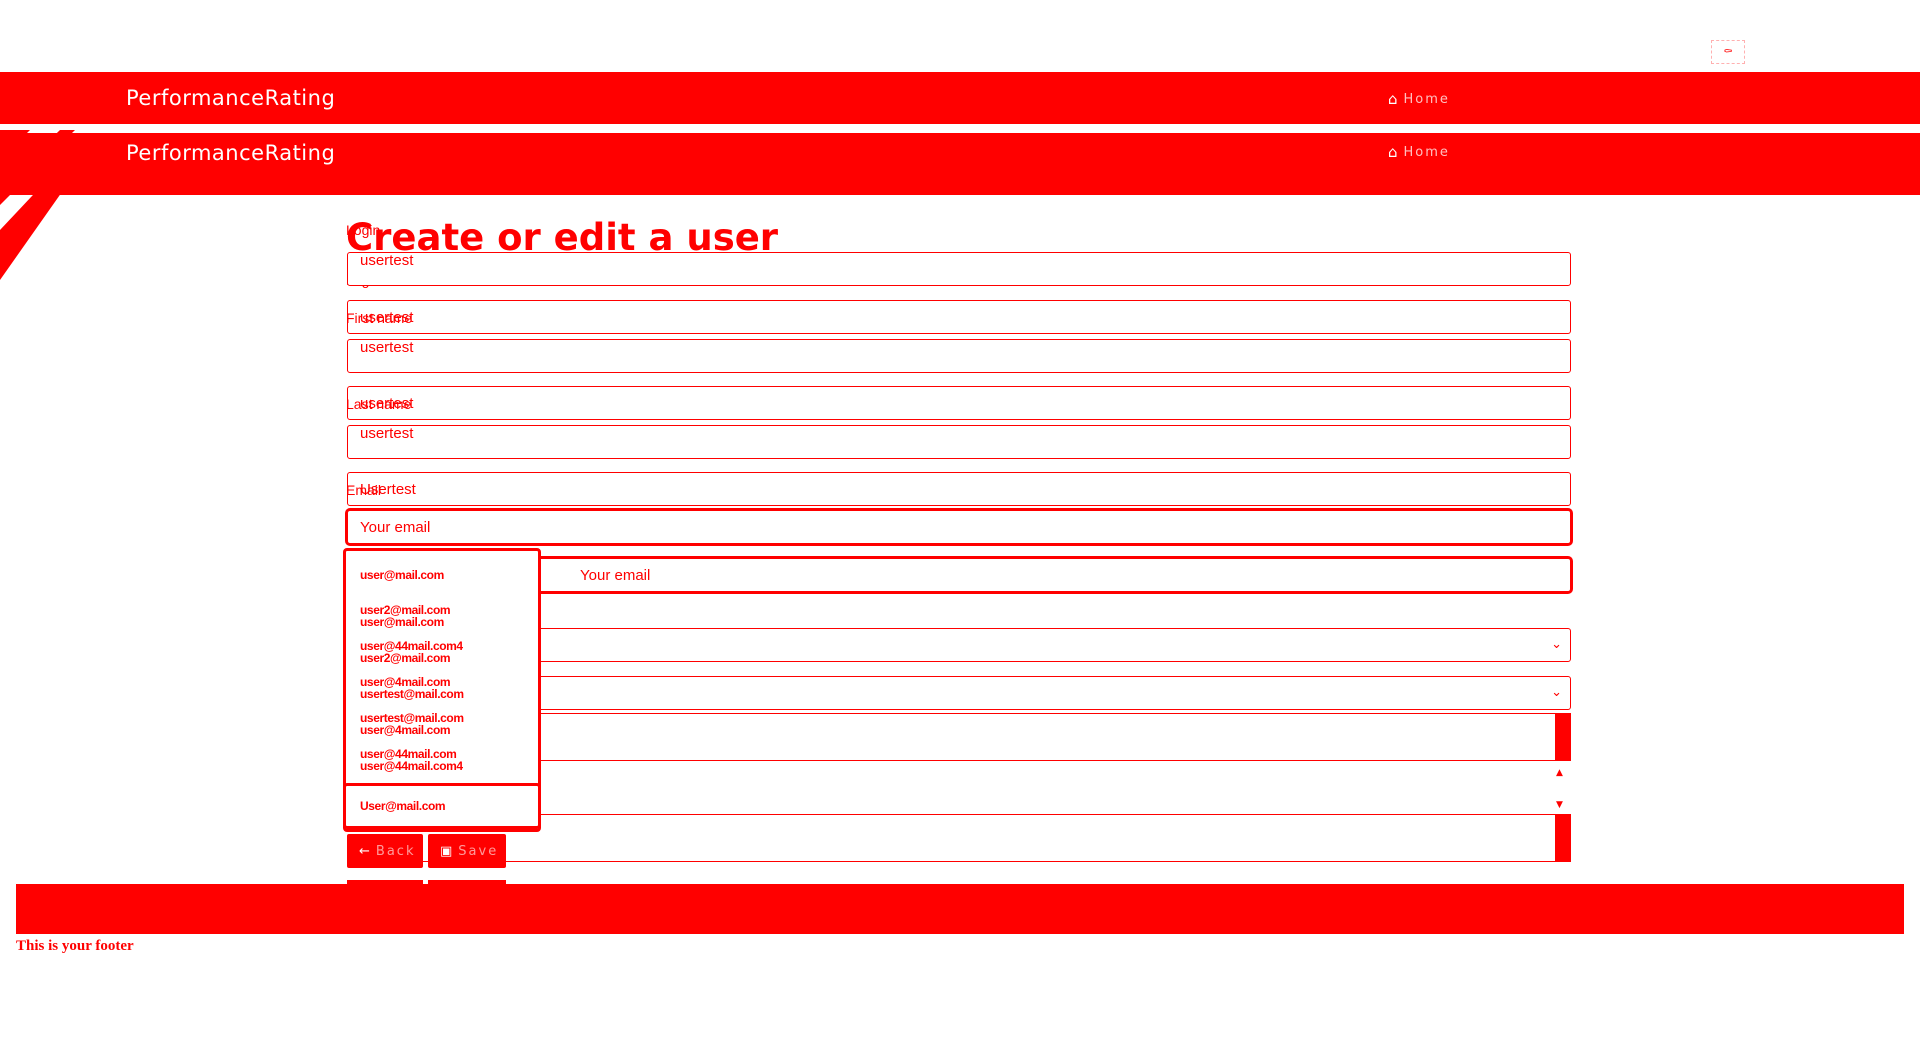 The height and width of the screenshot is (1040, 1920). I want to click on spinner-up-icon: ▲, so click(1559, 773).